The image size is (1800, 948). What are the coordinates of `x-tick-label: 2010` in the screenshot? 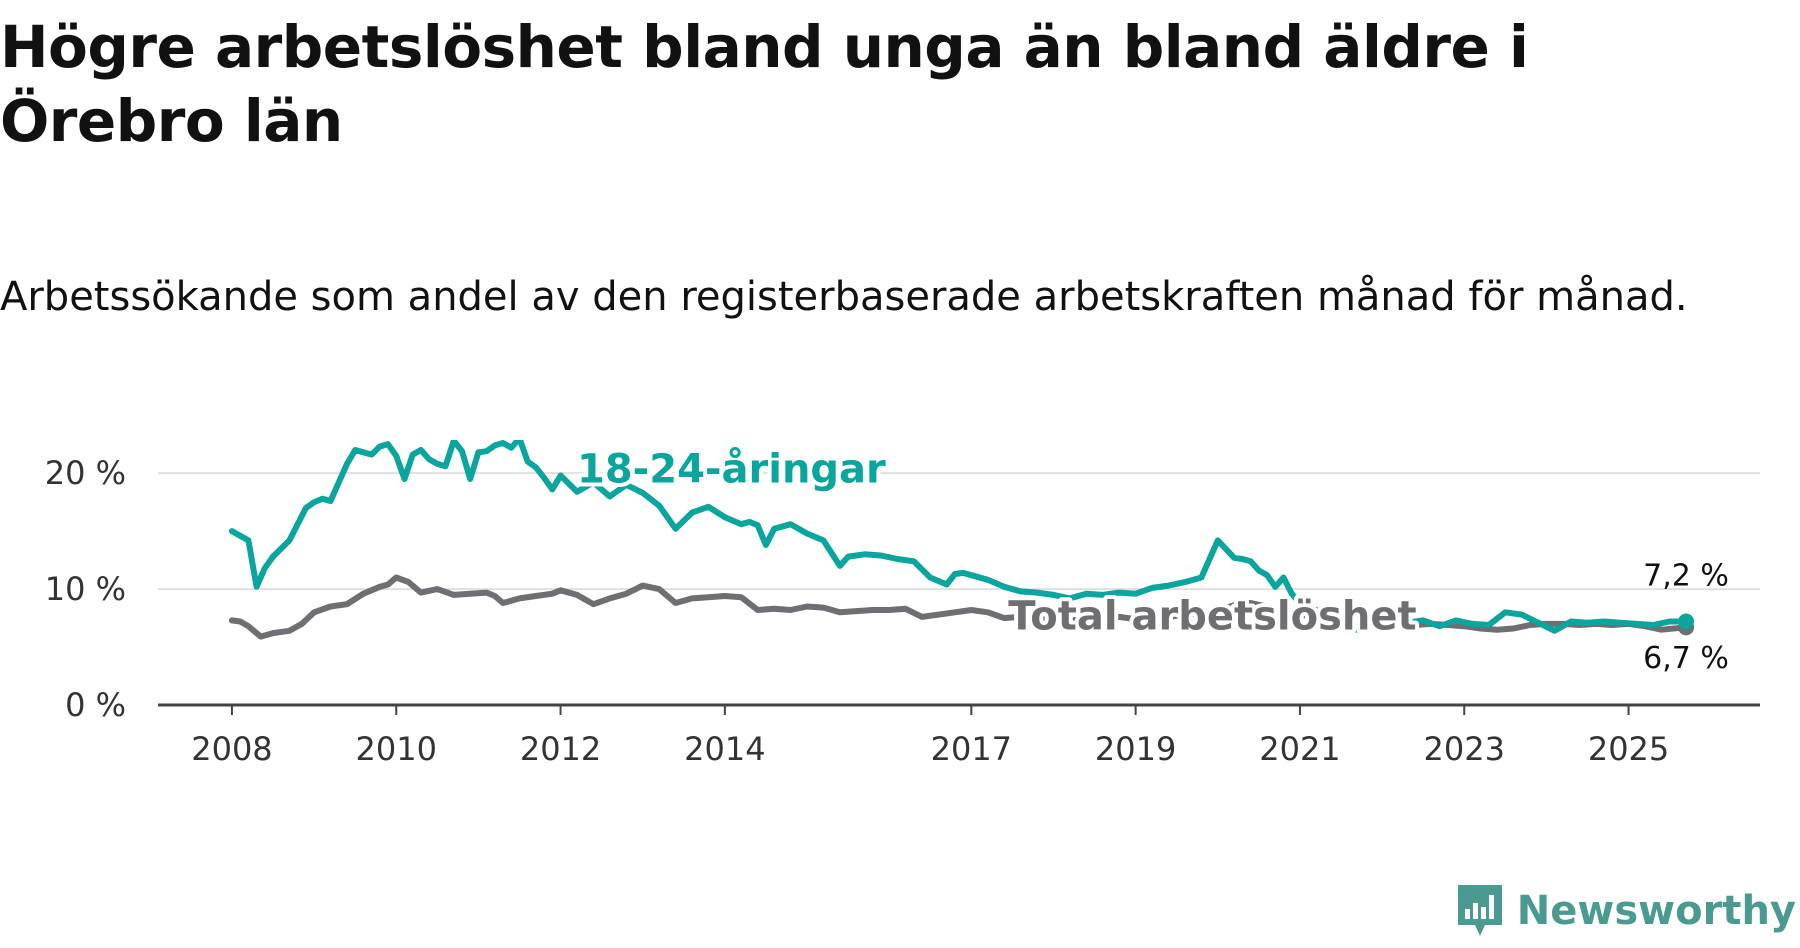 It's located at (396, 749).